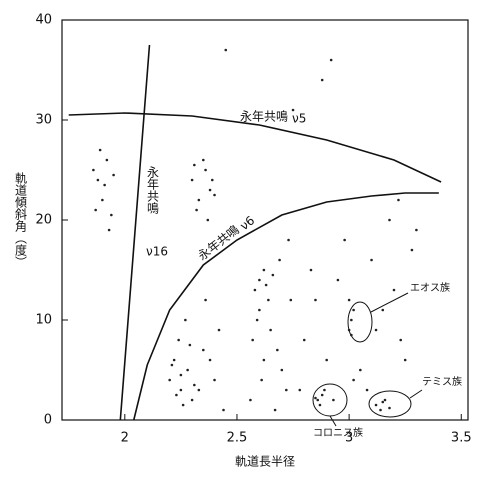 Image resolution: width=500 pixels, height=485 pixels. I want to click on family-label: エオス族, so click(430, 287).